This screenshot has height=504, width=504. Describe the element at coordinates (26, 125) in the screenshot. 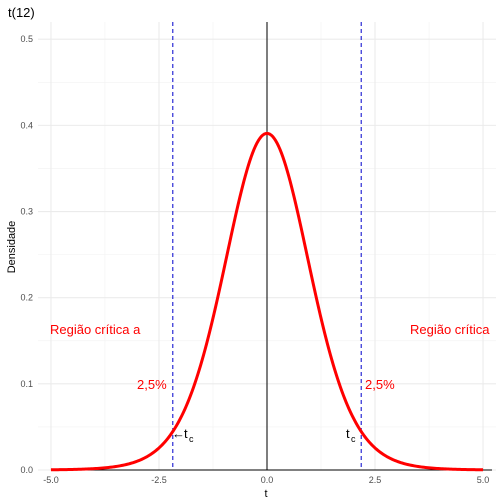

I see `y-tick-label-4: 0.4` at that location.